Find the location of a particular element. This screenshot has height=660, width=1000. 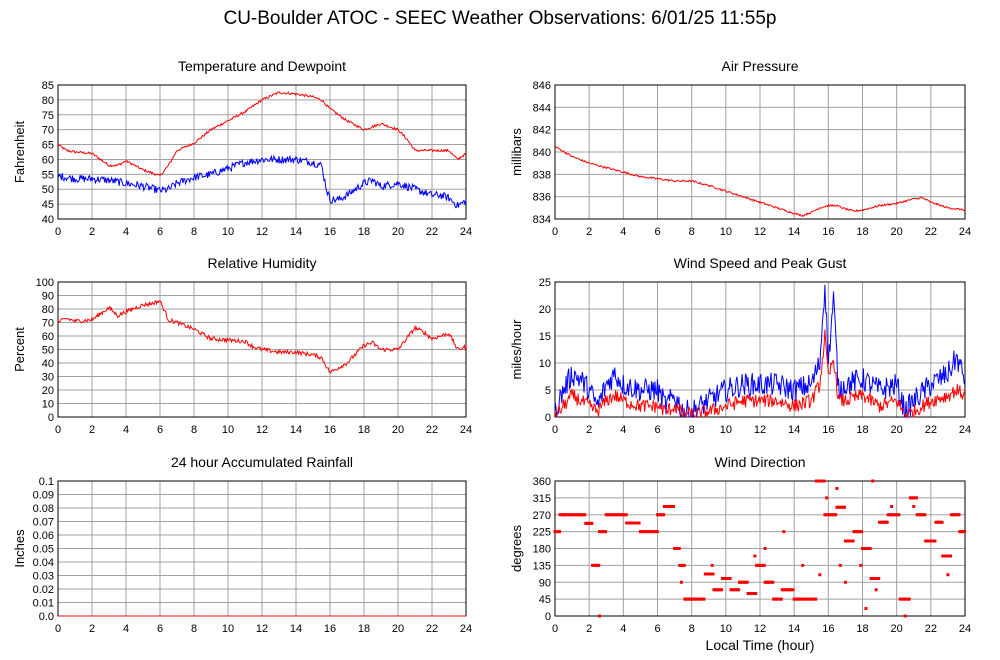

y-tick-label: 842 is located at coordinates (542, 131).